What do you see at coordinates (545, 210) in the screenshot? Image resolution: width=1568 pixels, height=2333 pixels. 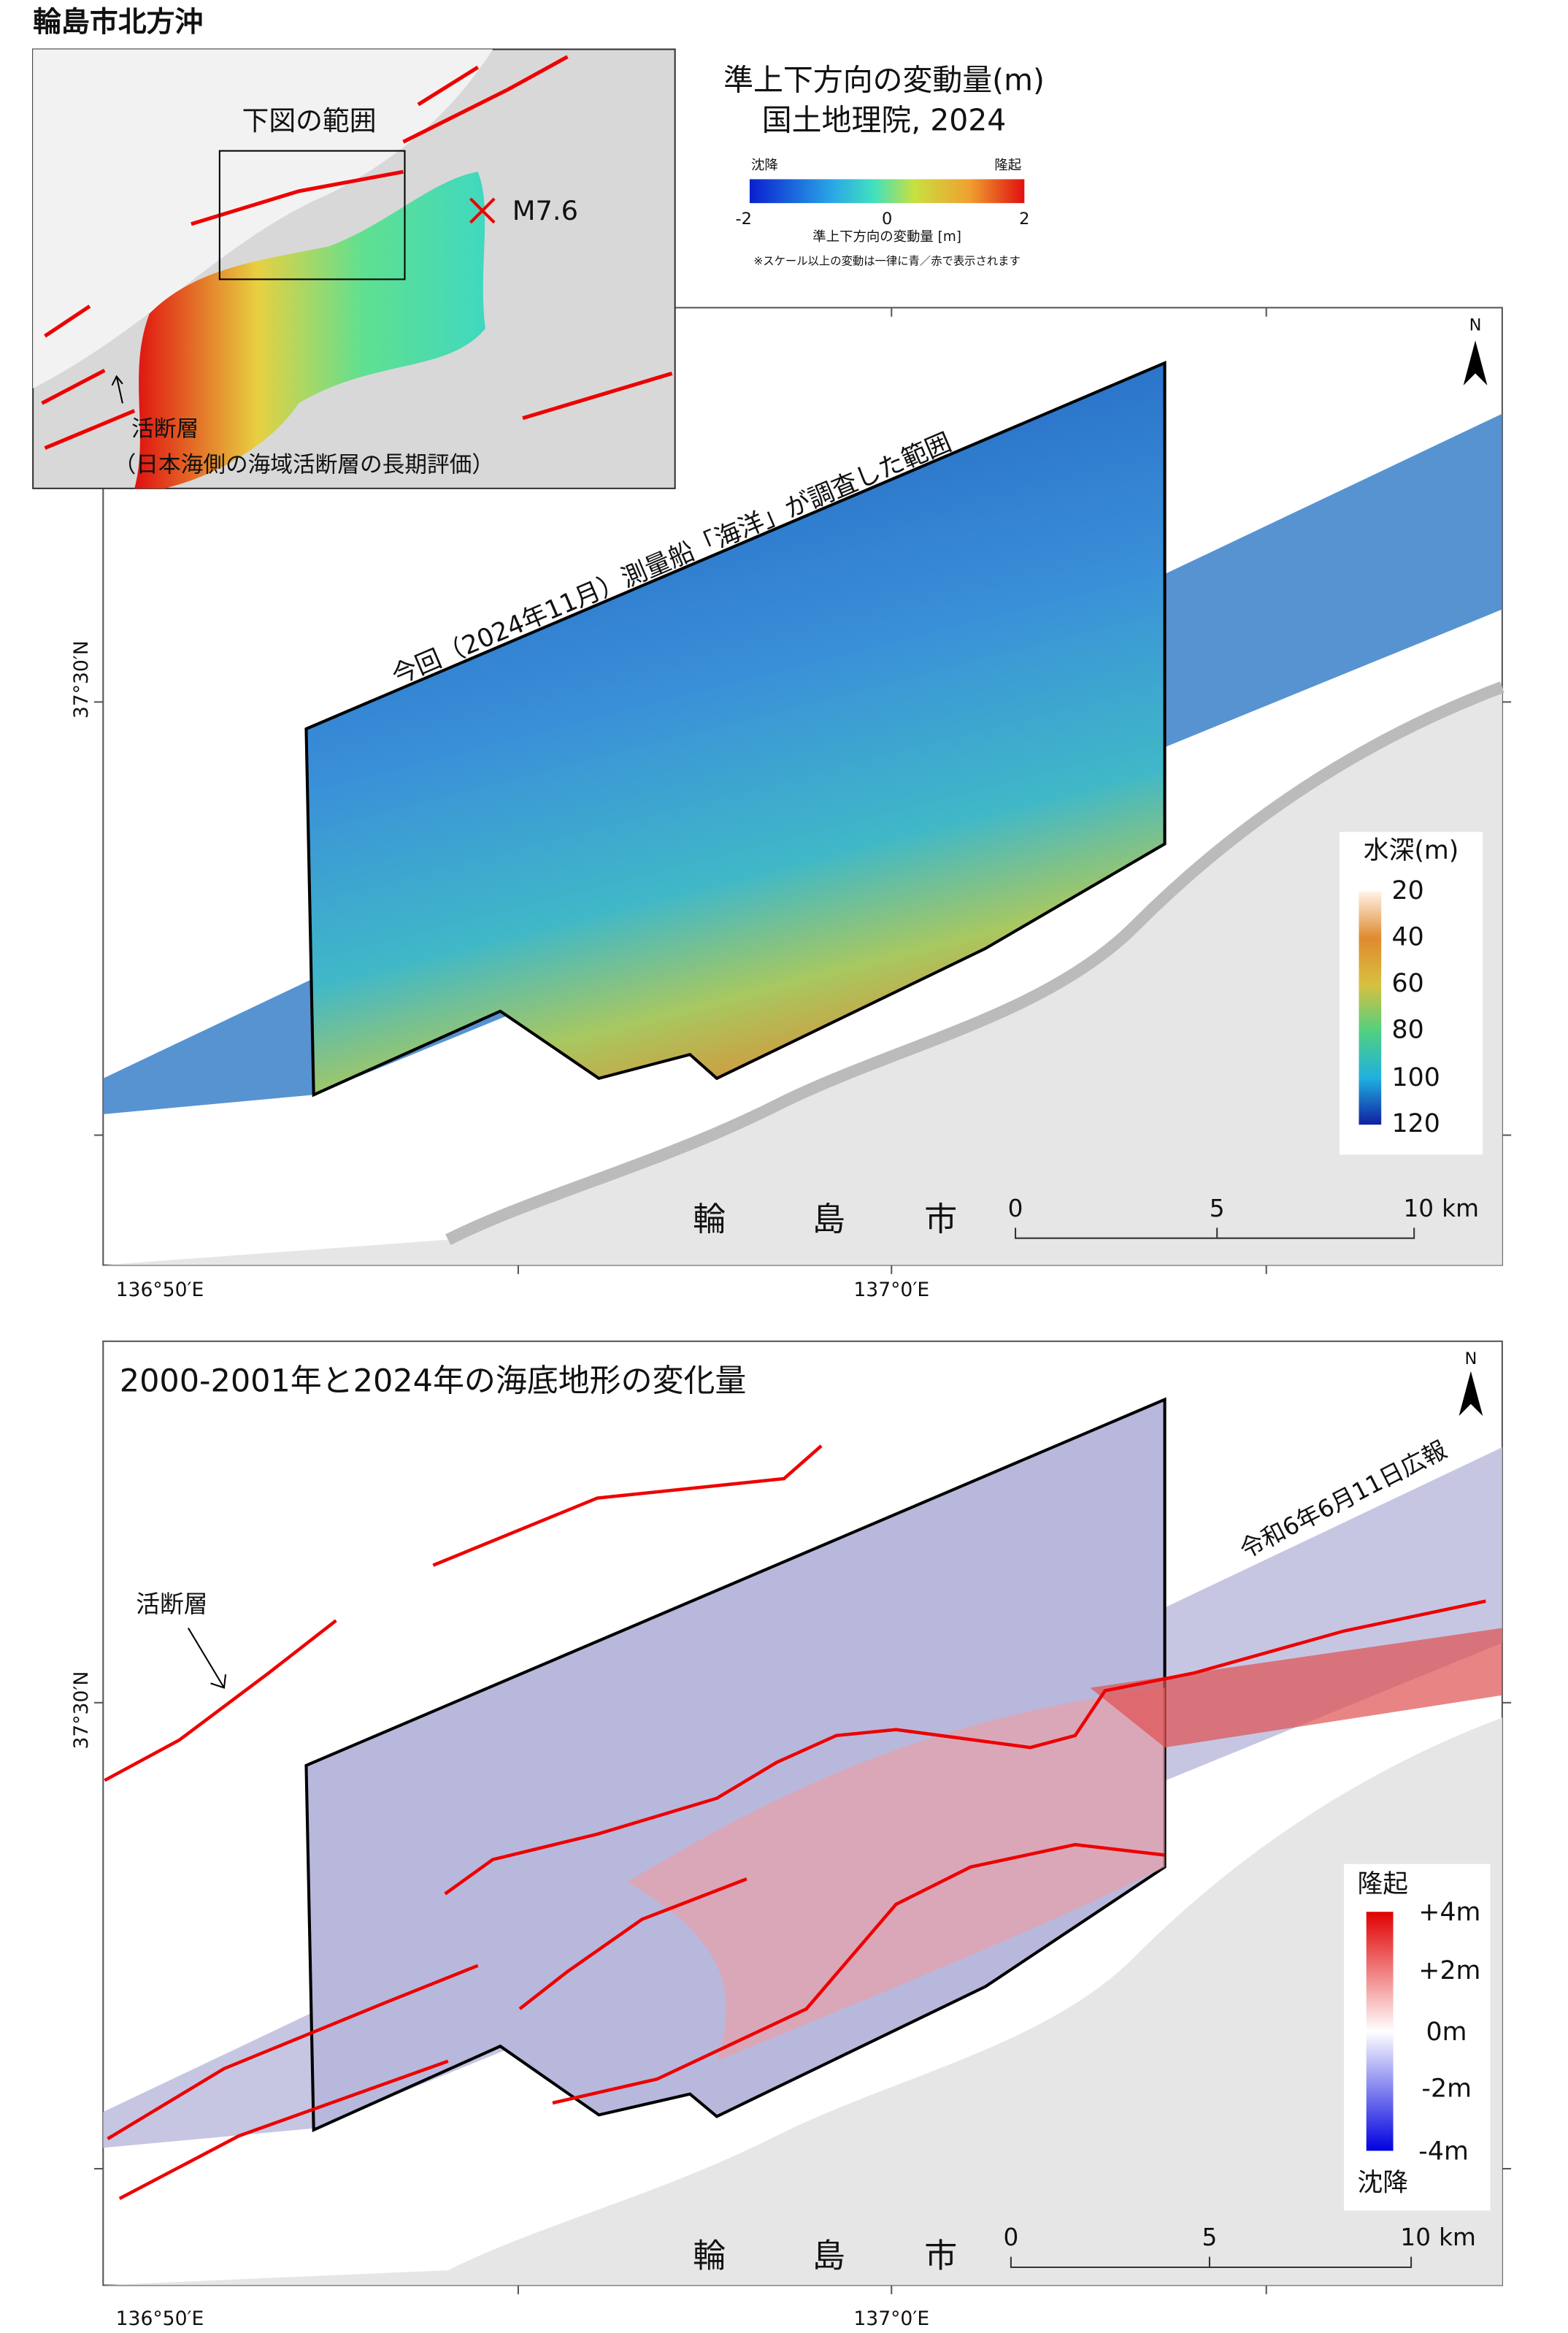 I see `epicenter-label: M7.6` at bounding box center [545, 210].